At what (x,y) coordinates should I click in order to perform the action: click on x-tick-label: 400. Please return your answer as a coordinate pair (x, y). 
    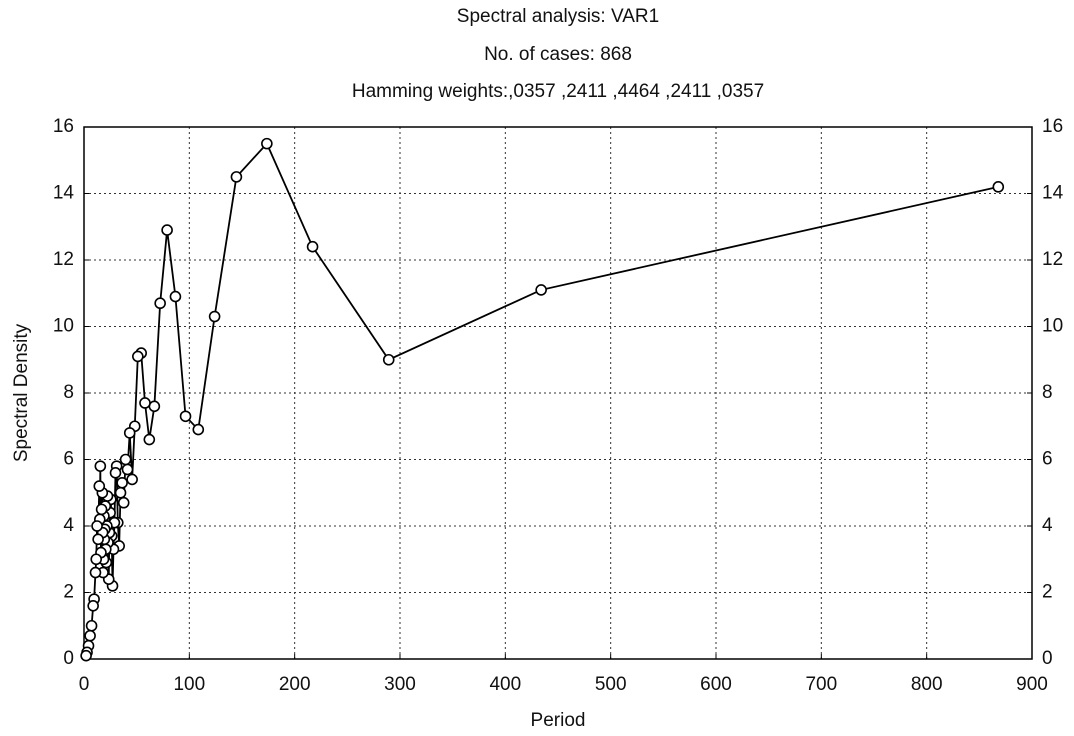
    Looking at the image, I should click on (505, 684).